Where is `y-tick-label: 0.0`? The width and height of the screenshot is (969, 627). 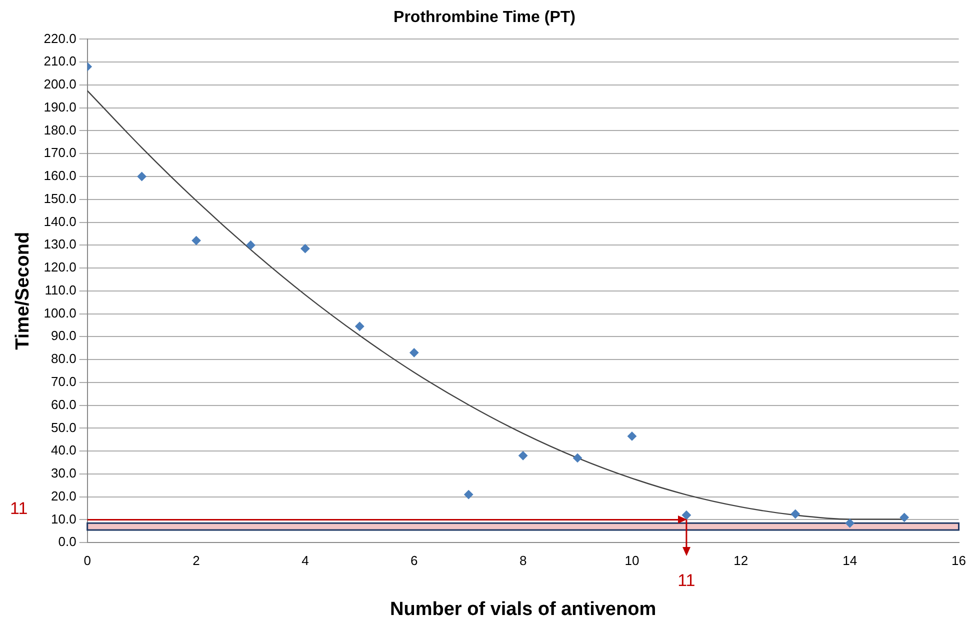 y-tick-label: 0.0 is located at coordinates (67, 542).